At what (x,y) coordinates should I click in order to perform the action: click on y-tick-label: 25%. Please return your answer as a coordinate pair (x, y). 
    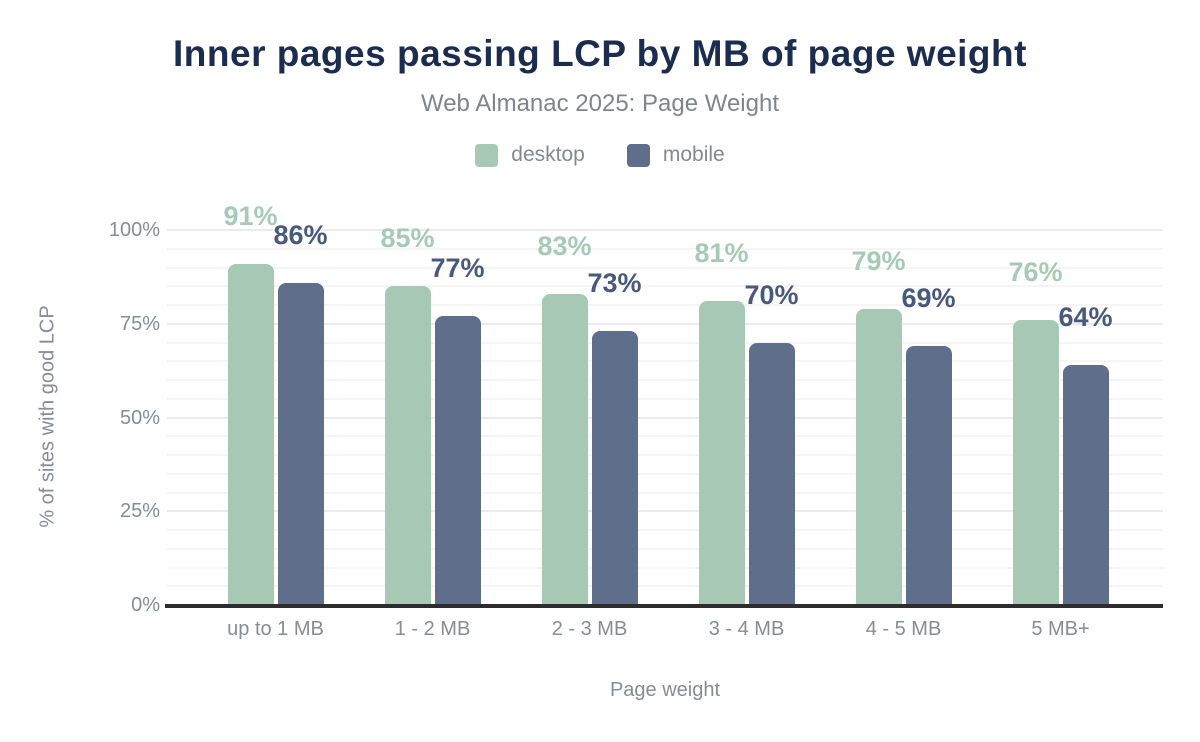
    Looking at the image, I should click on (139, 511).